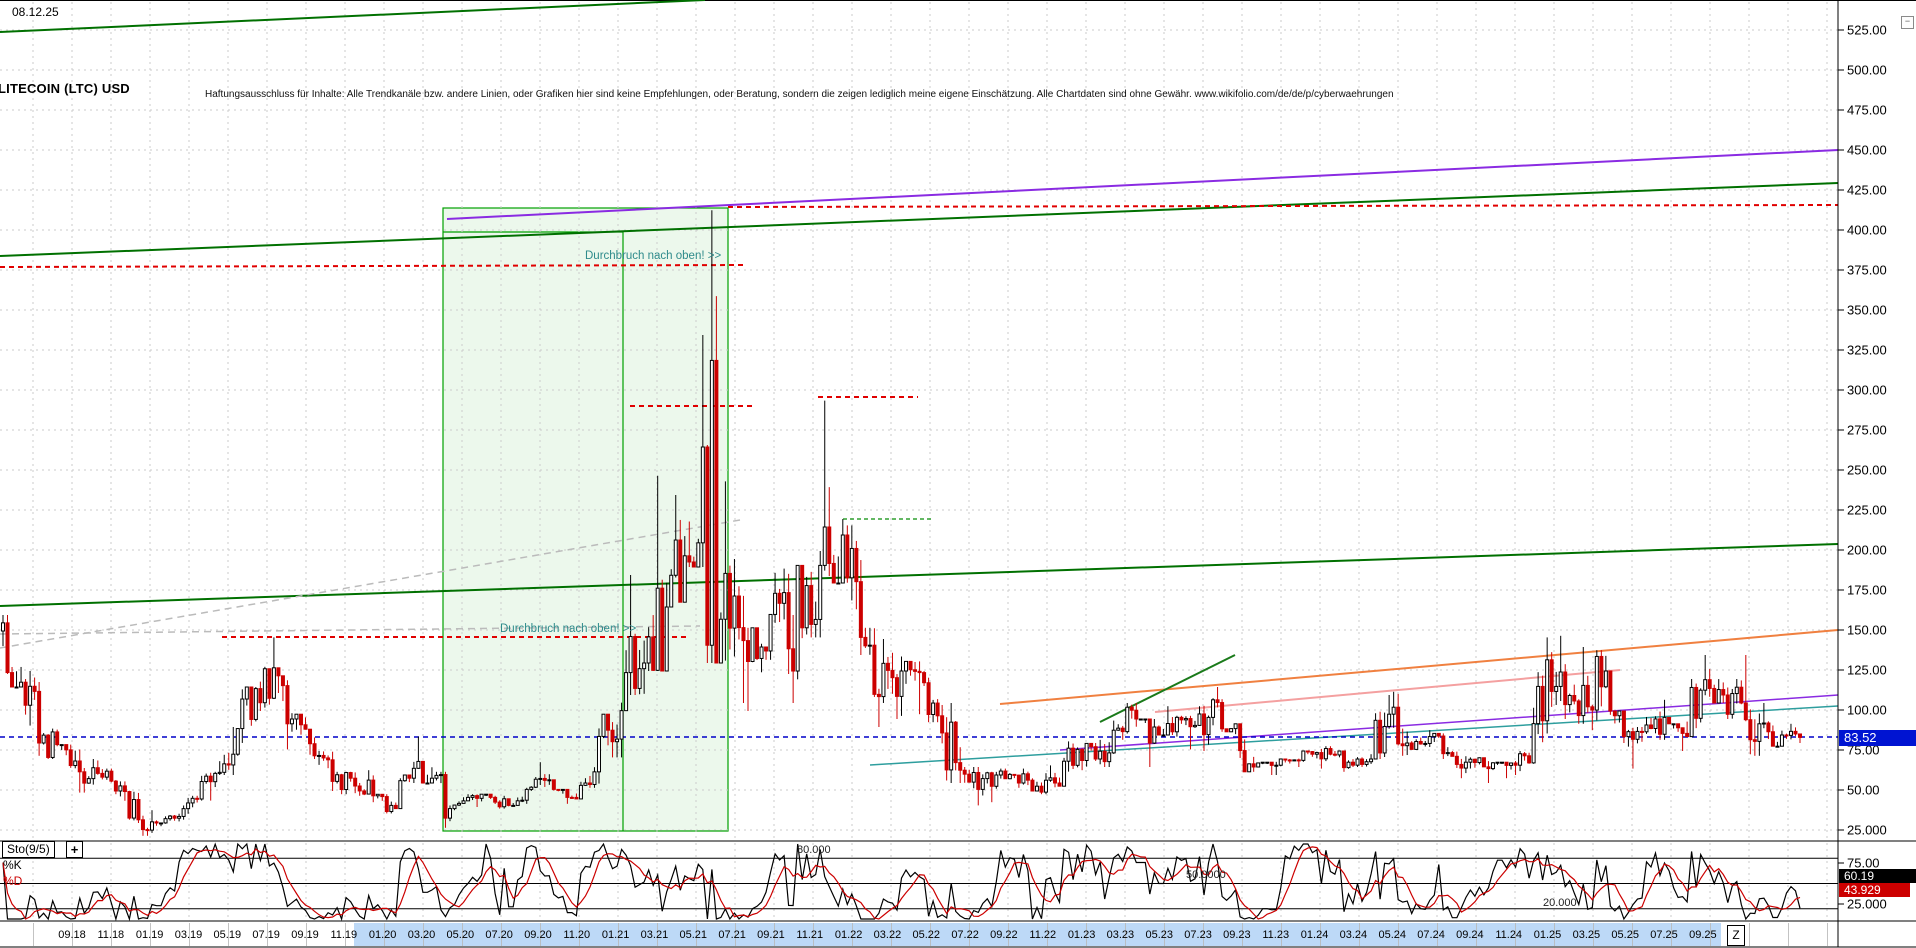 This screenshot has width=1916, height=948. I want to click on last-price-tag: 83.52, so click(1877, 738).